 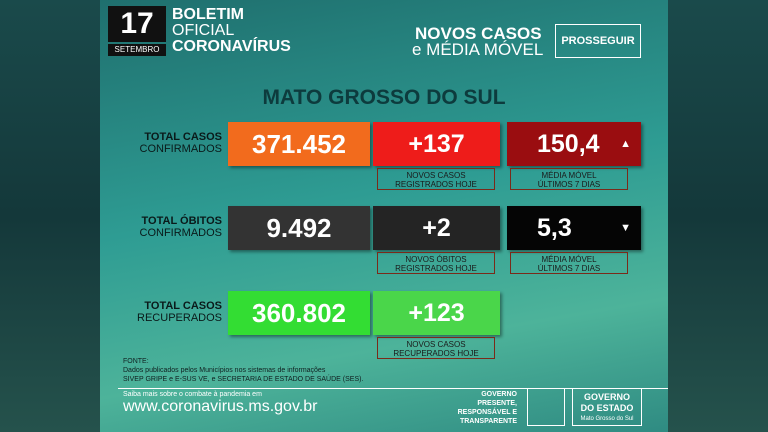 What do you see at coordinates (499, 394) in the screenshot?
I see `slogan-line: GOVERNO` at bounding box center [499, 394].